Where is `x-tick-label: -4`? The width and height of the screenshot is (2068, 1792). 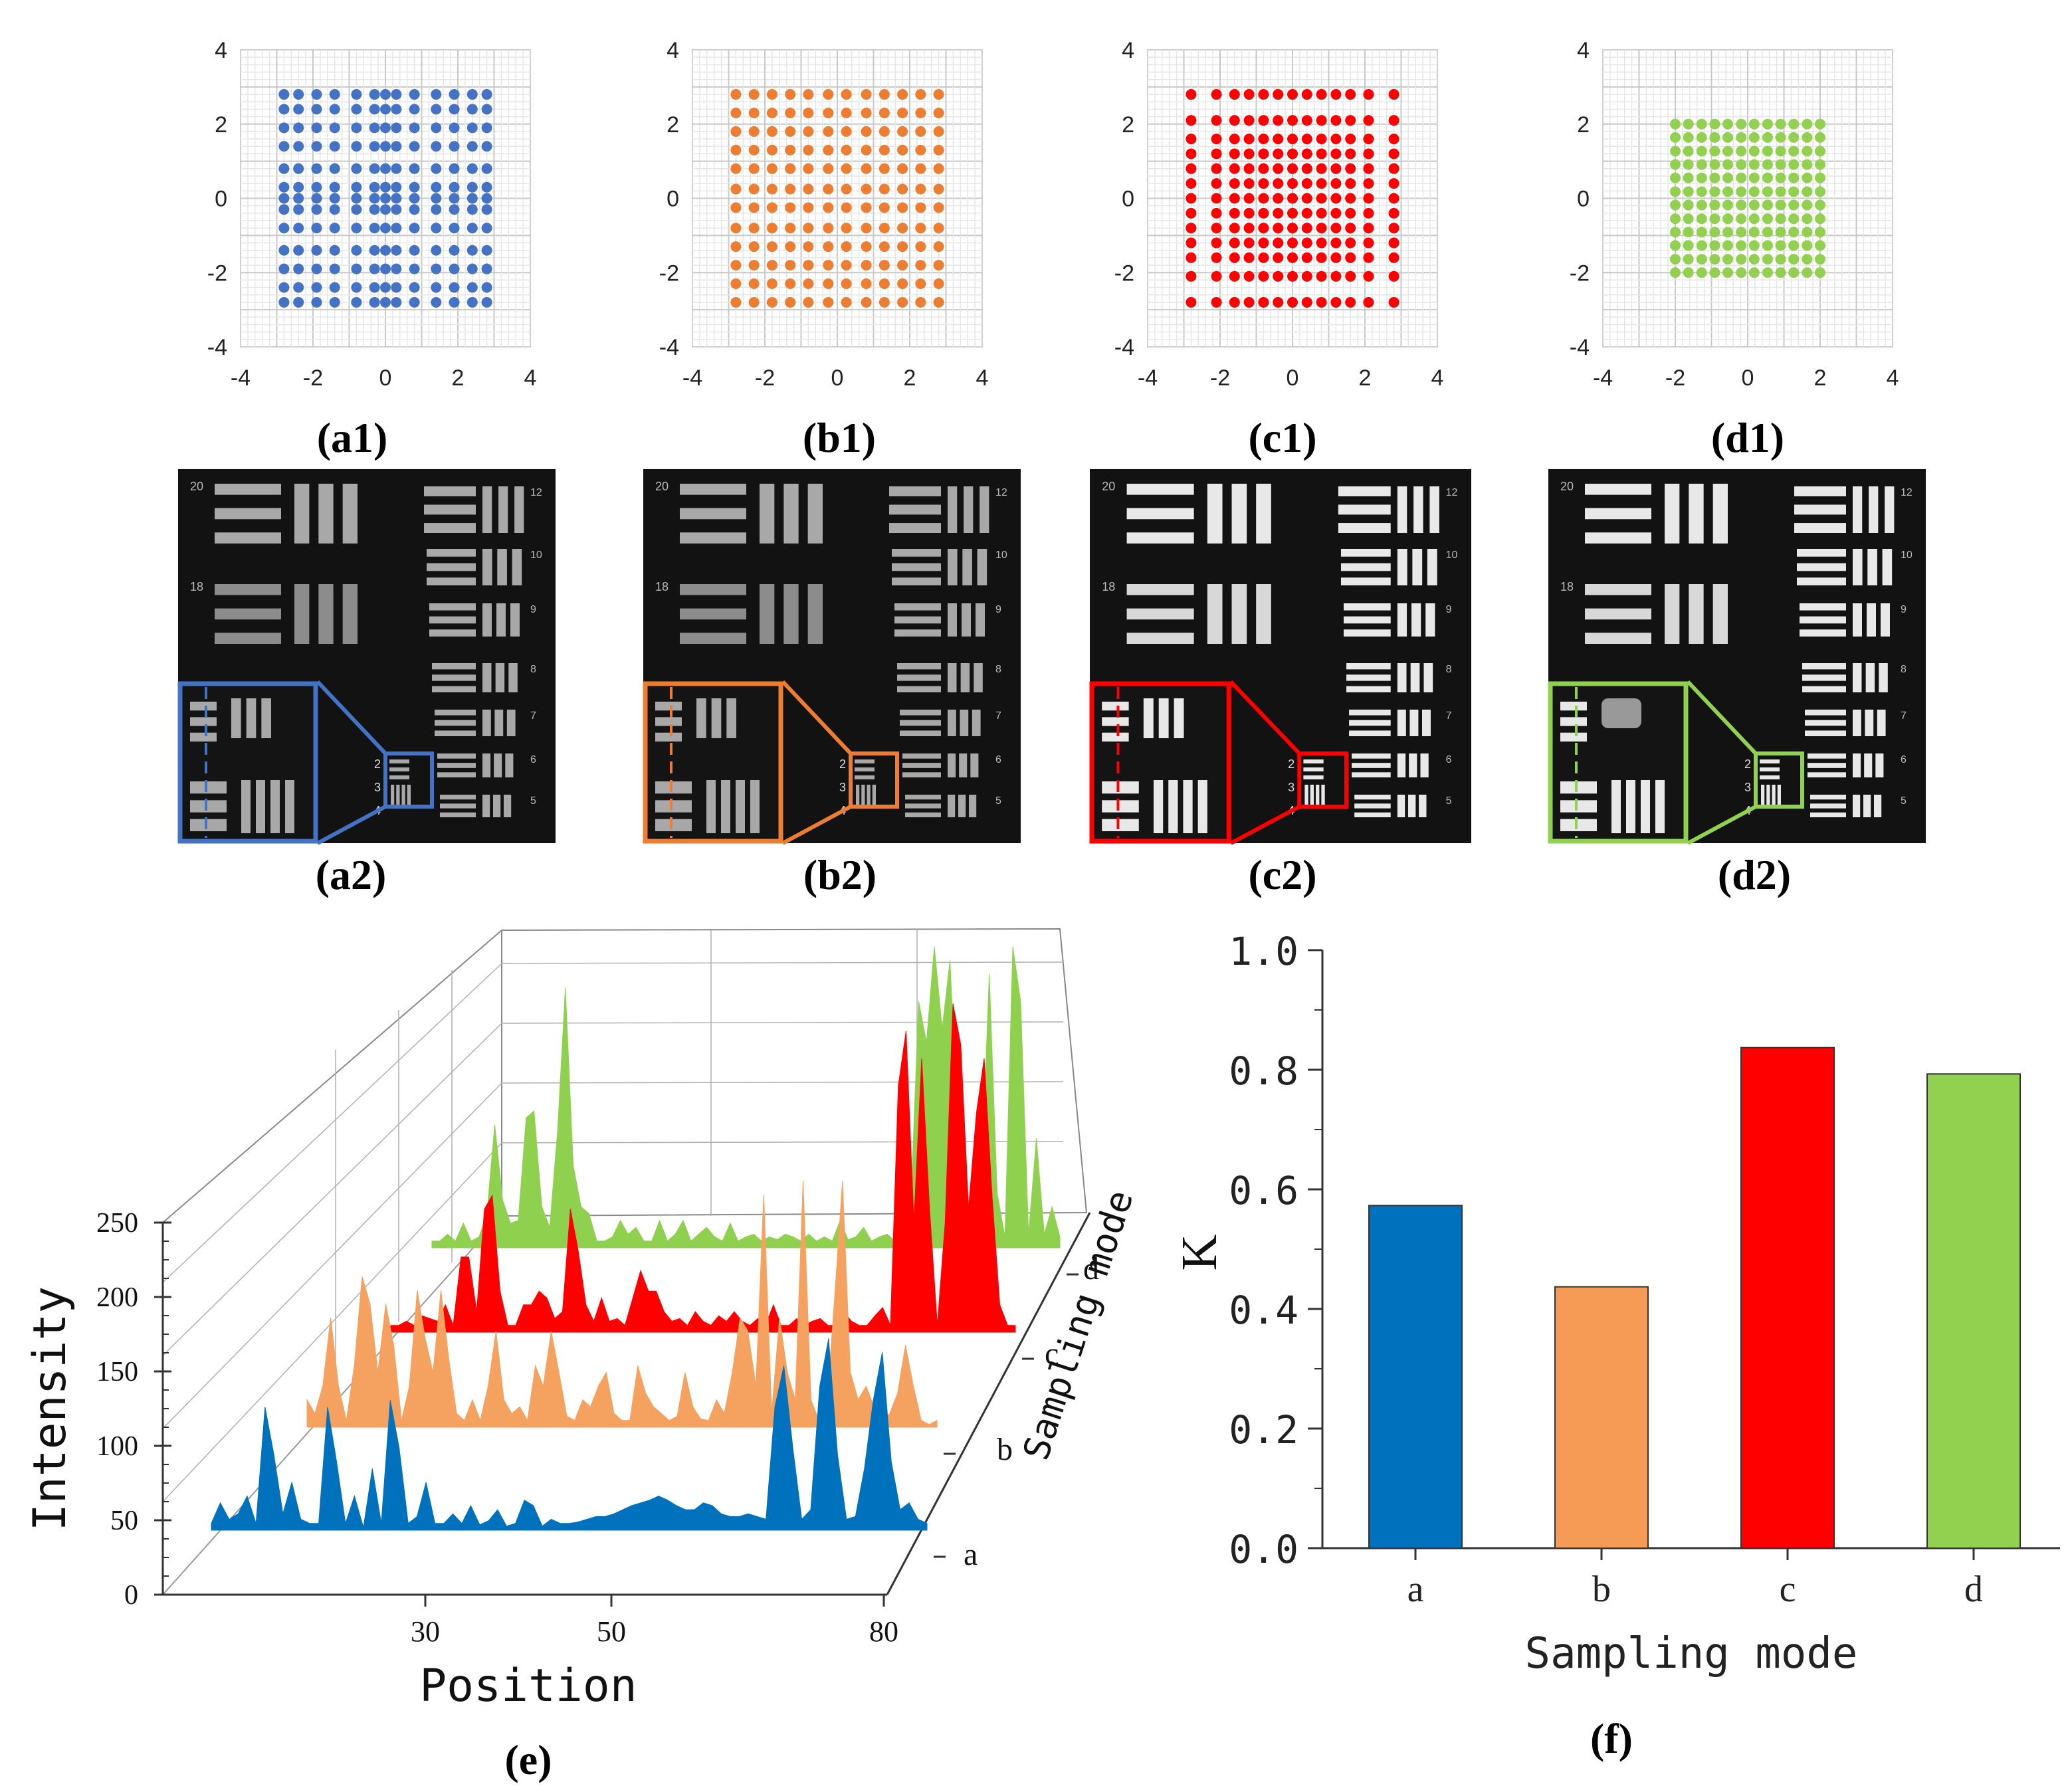
x-tick-label: -4 is located at coordinates (241, 378).